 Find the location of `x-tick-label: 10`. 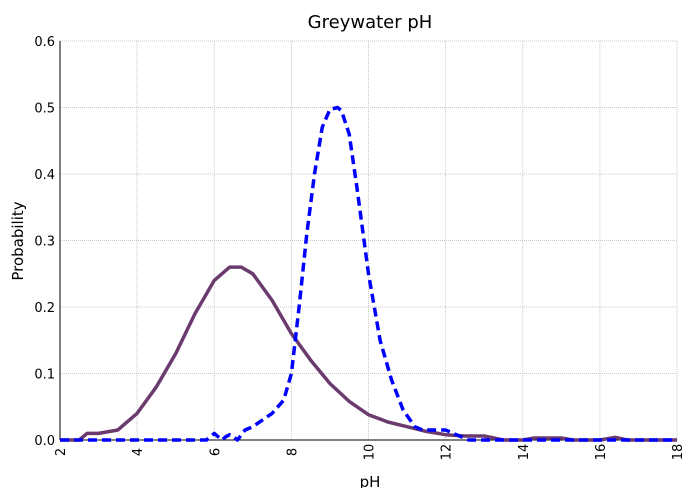

x-tick-label: 10 is located at coordinates (370, 452).